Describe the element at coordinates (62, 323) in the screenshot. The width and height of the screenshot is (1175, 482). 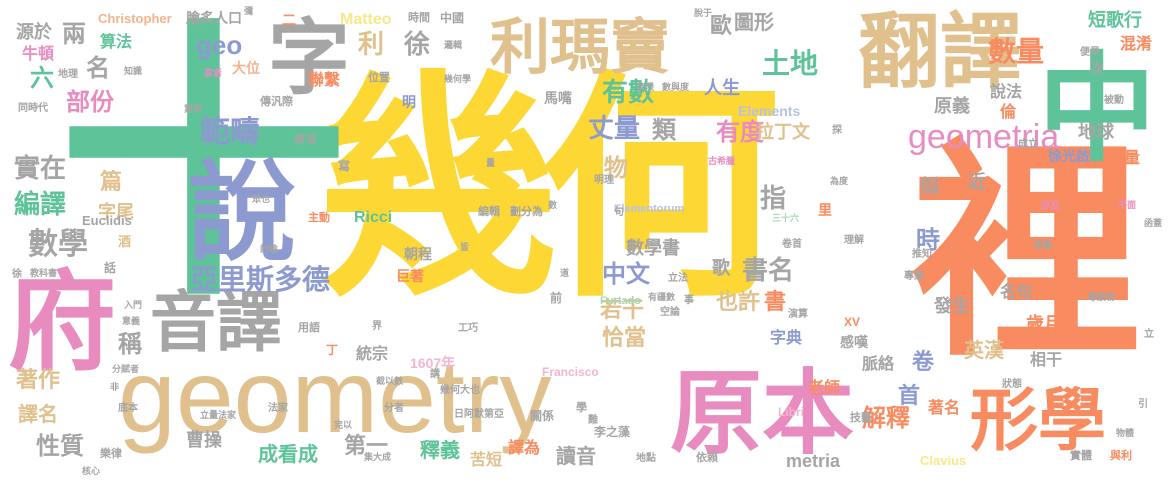
I see `word: 府` at that location.